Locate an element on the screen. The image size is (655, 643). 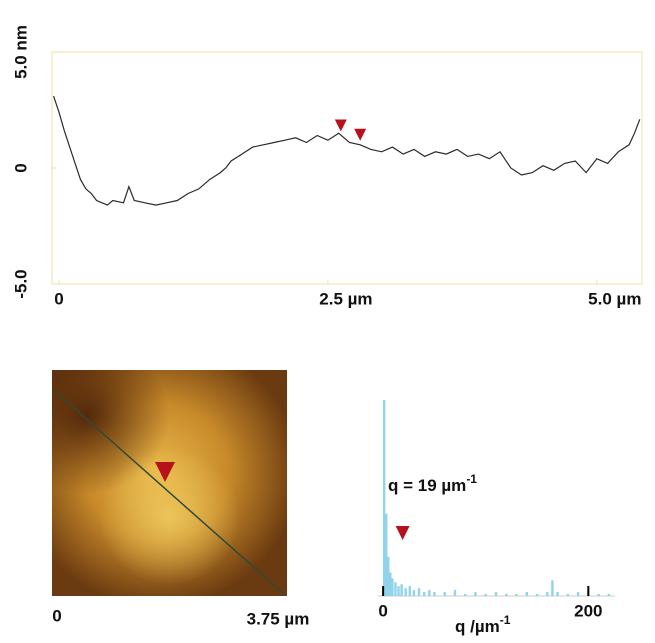
x-tick-label: 5.0 µm is located at coordinates (614, 298).